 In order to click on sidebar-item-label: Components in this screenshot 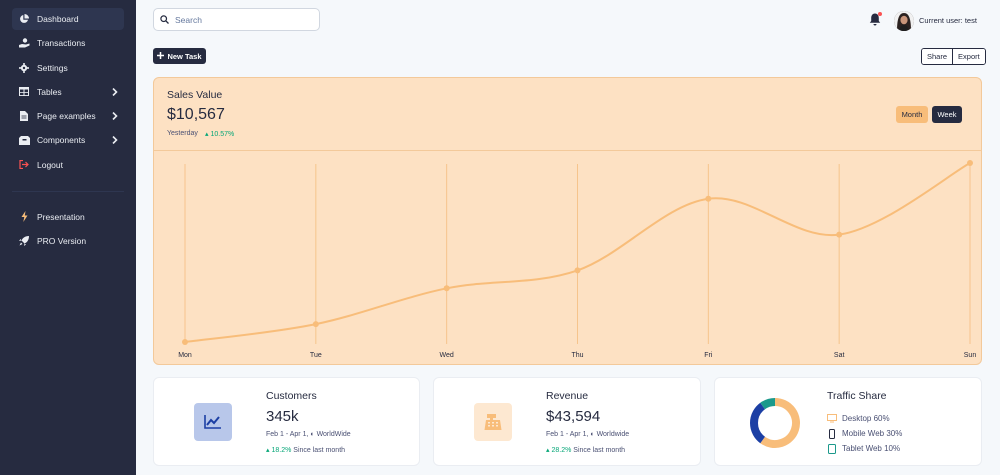, I will do `click(61, 140)`.